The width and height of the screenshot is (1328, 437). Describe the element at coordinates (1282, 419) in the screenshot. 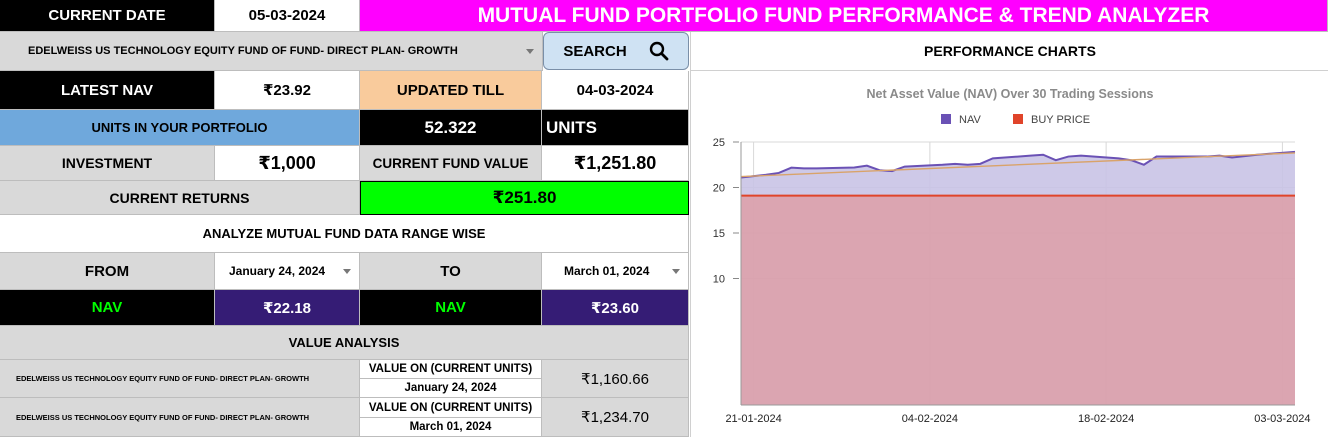

I see `x-tick-label: 03-03-2024` at that location.